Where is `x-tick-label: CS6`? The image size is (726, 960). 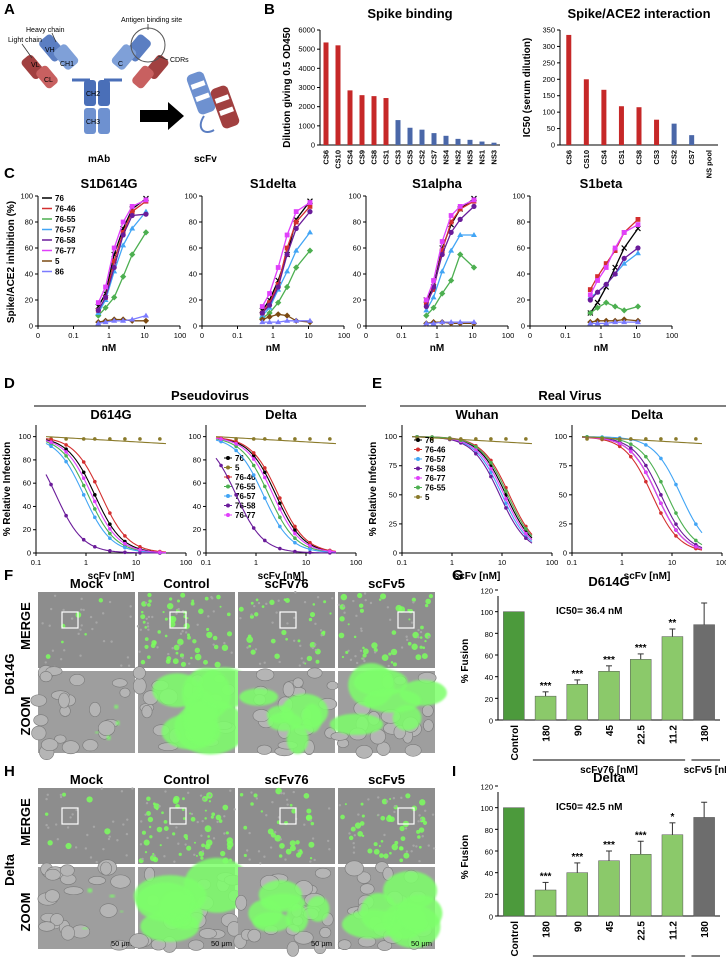 x-tick-label: CS6 is located at coordinates (326, 157).